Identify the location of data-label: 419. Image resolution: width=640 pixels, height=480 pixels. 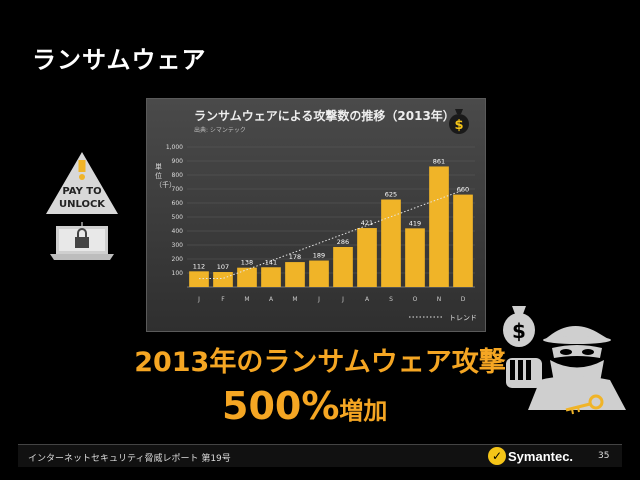
(415, 223).